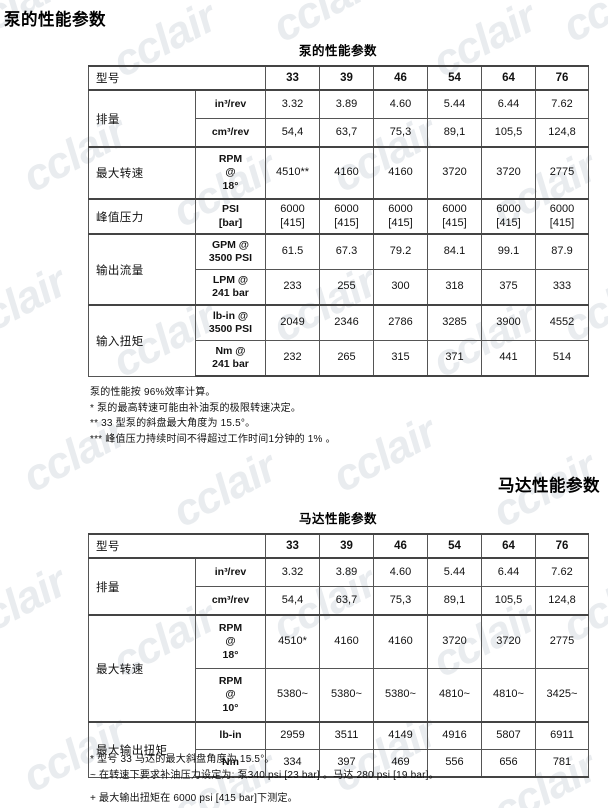  I want to click on model-label-cell: 型号, so click(177, 78).